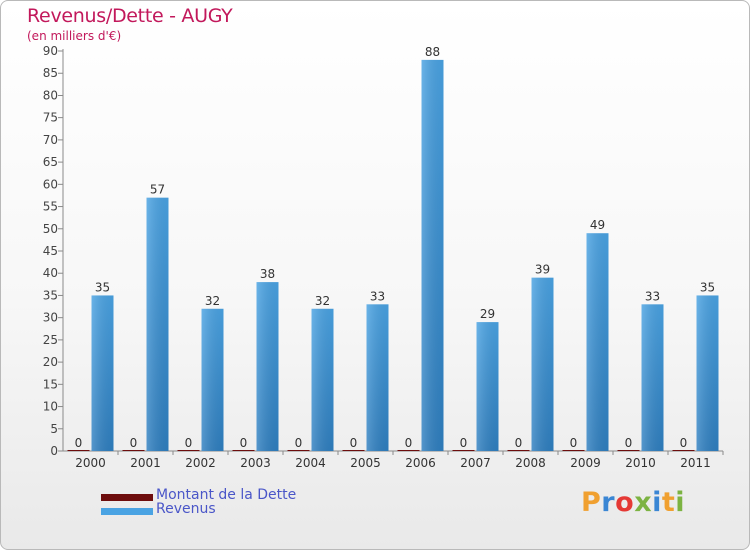  Describe the element at coordinates (625, 502) in the screenshot. I see `logo-letter: o` at that location.